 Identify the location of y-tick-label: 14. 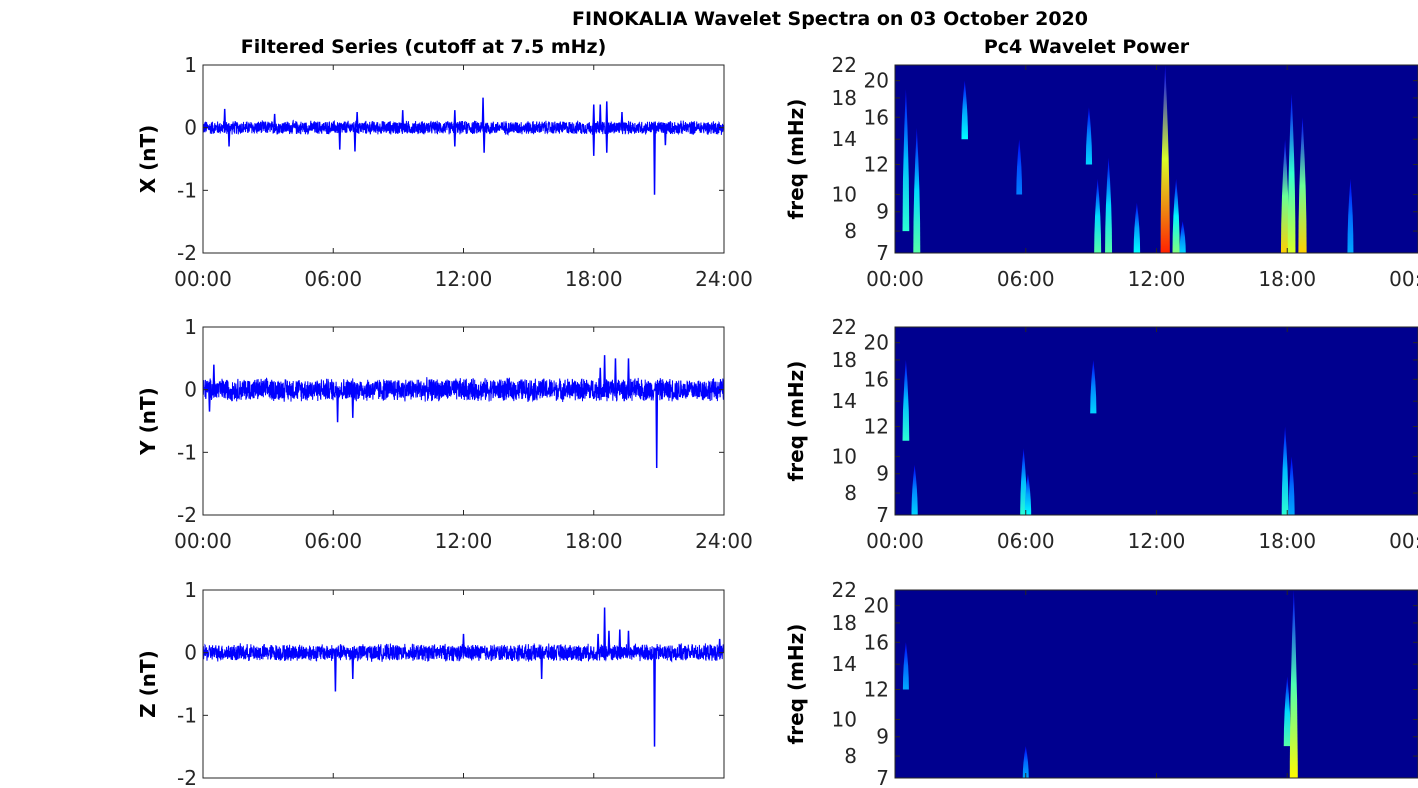
(844, 401).